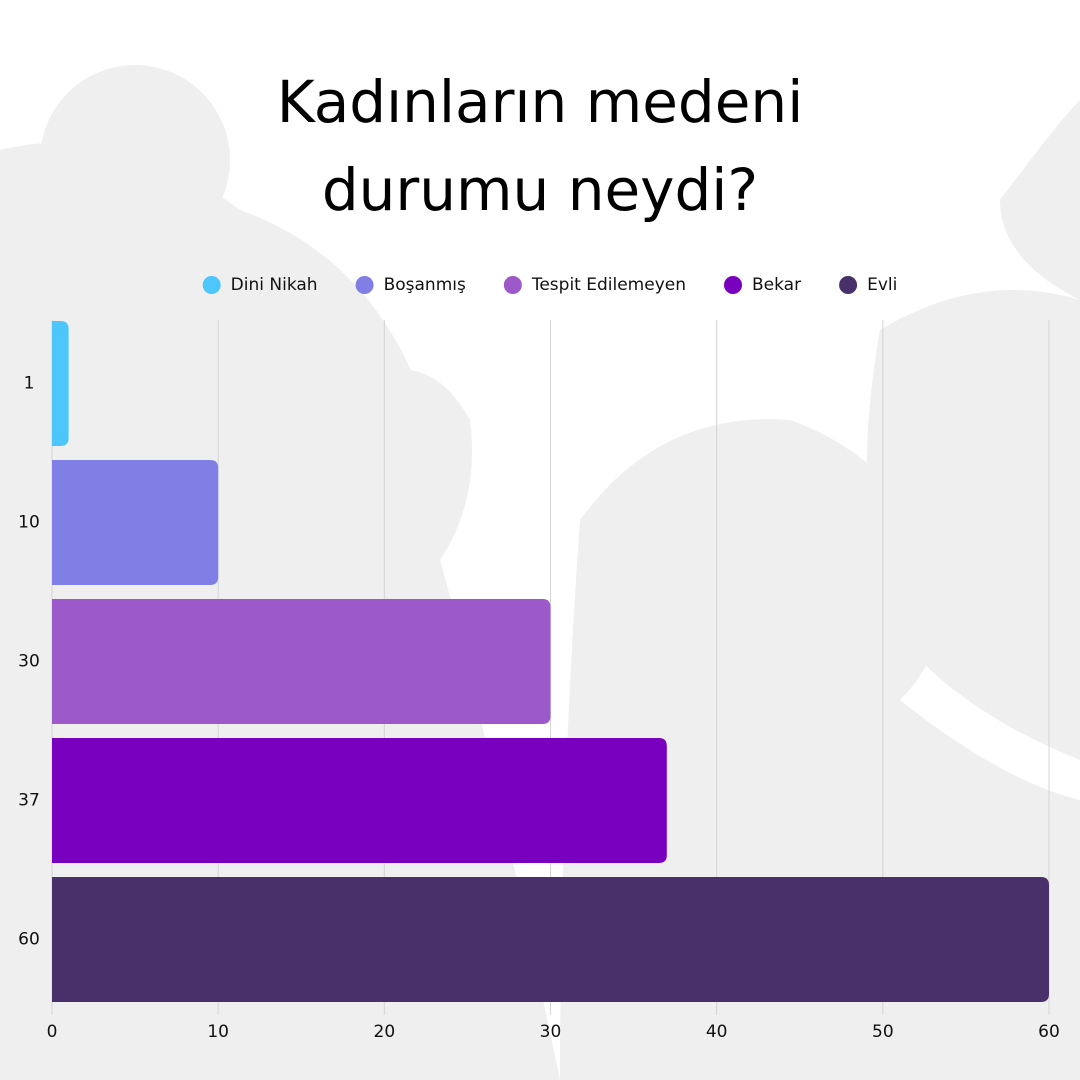  I want to click on y-tick-label: 10, so click(29, 523).